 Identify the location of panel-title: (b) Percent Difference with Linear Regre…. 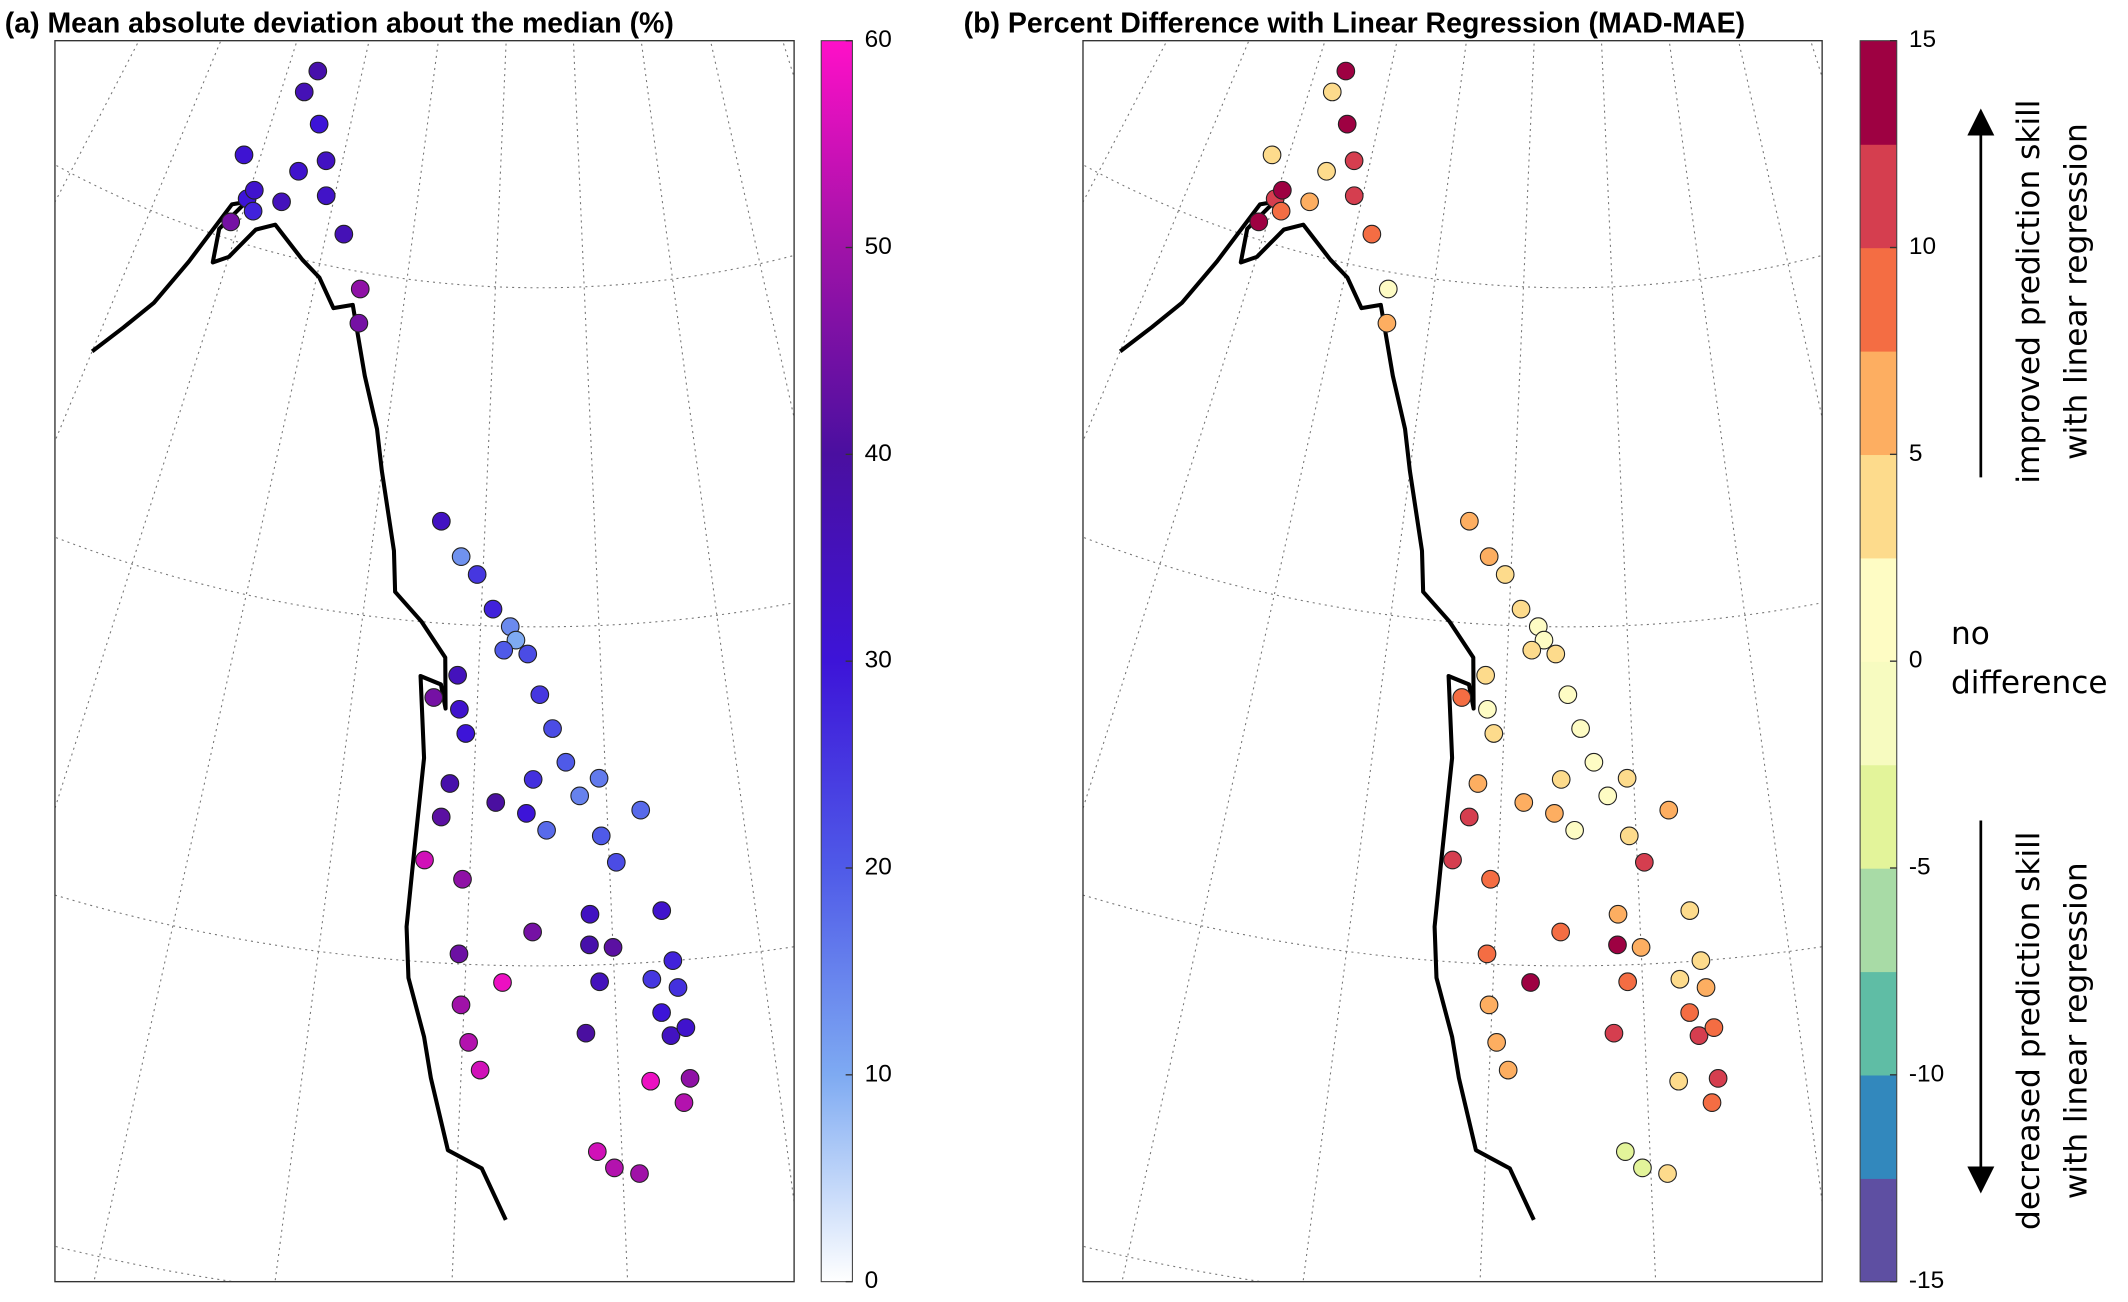
(1354, 24).